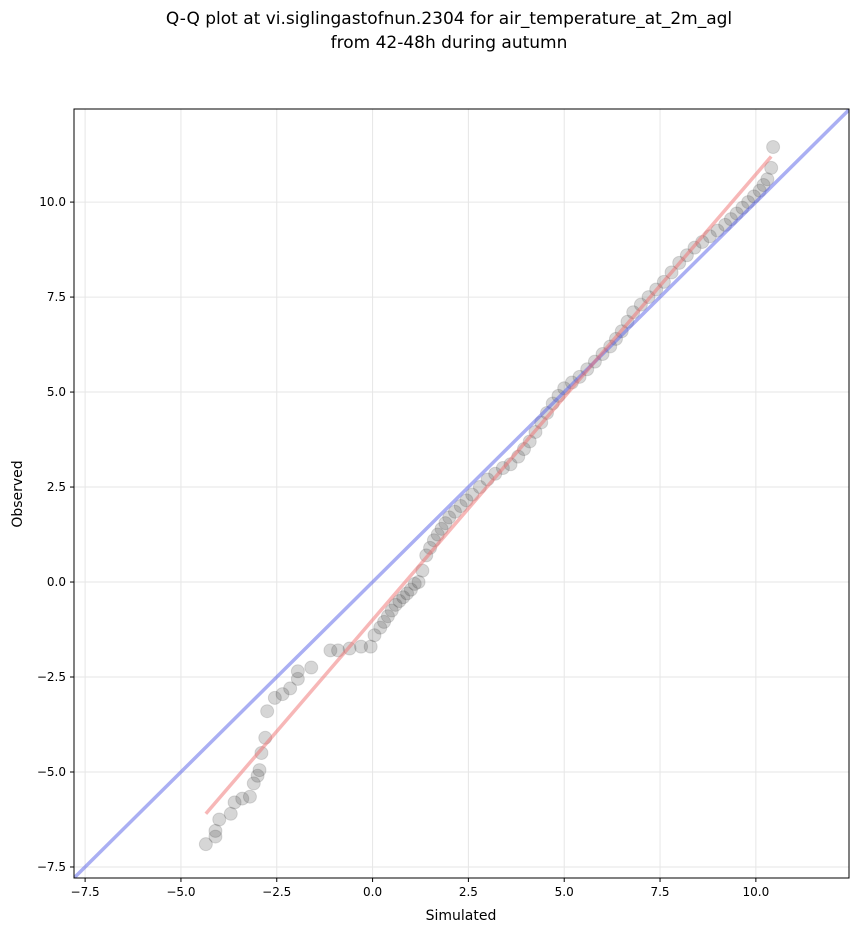 This screenshot has width=858, height=934. Describe the element at coordinates (659, 892) in the screenshot. I see `x-tick-label: 7.5` at that location.